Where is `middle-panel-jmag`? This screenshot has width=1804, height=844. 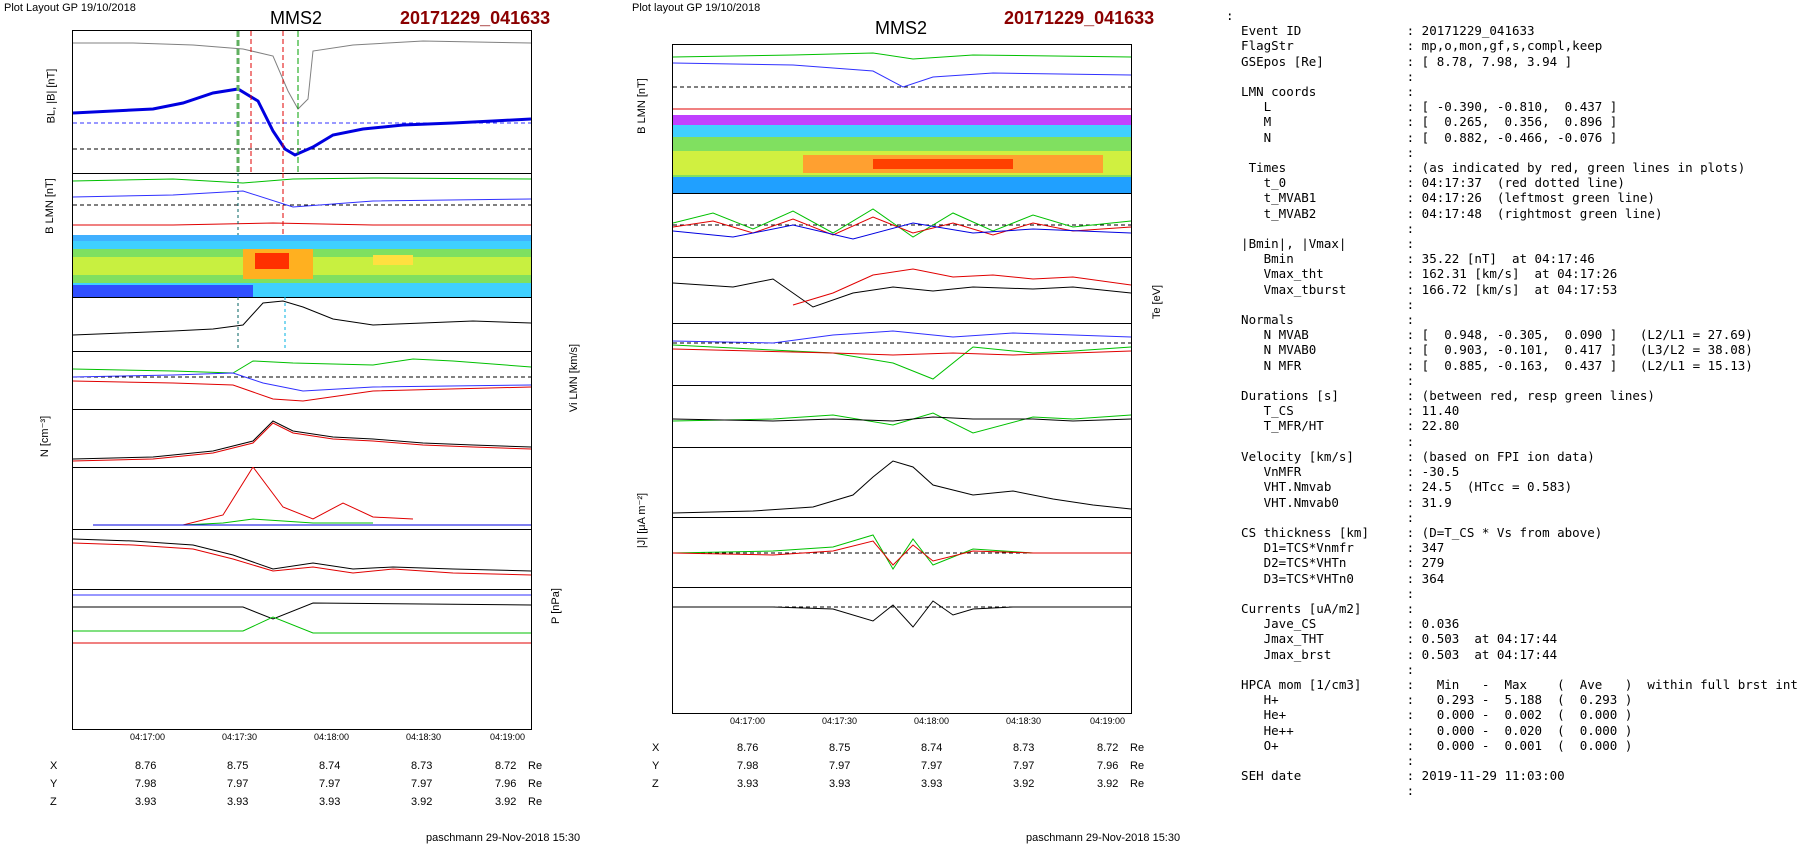 middle-panel-jmag is located at coordinates (902, 482).